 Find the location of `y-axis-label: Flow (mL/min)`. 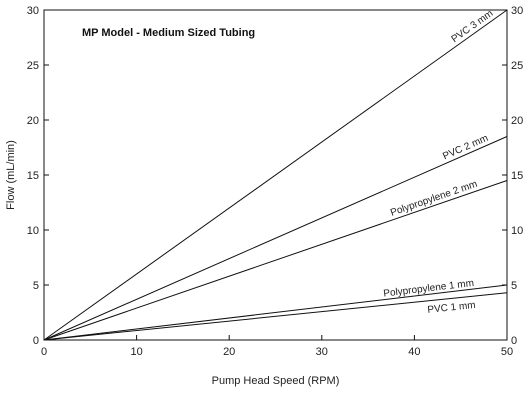

y-axis-label: Flow (mL/min) is located at coordinates (11, 175).